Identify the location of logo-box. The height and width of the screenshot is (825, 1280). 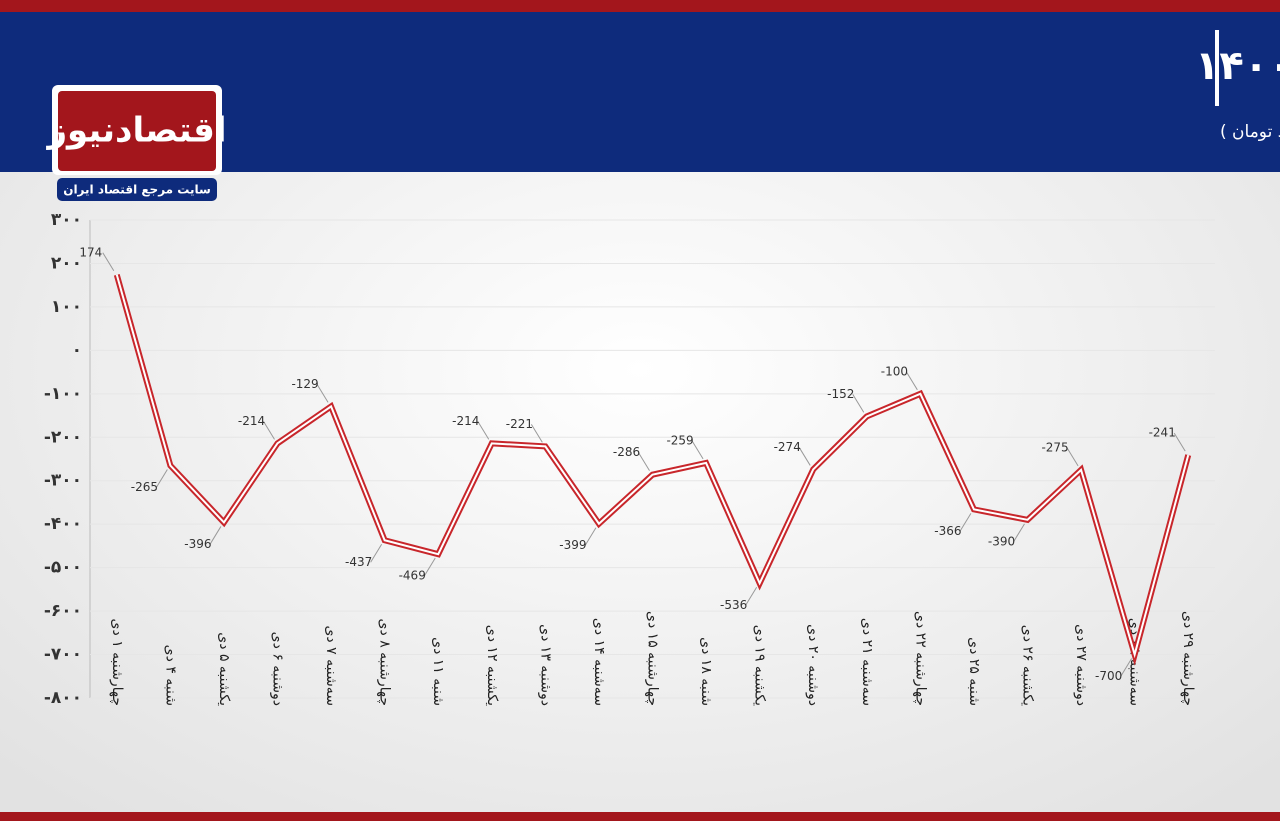
(137, 131).